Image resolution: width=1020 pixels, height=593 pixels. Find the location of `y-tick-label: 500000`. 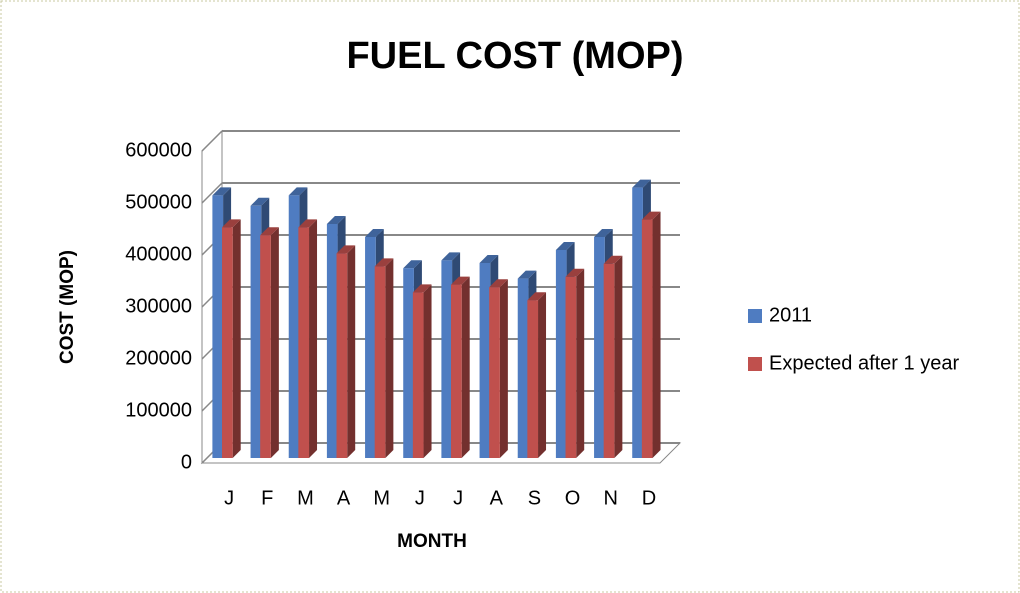

y-tick-label: 500000 is located at coordinates (158, 202).